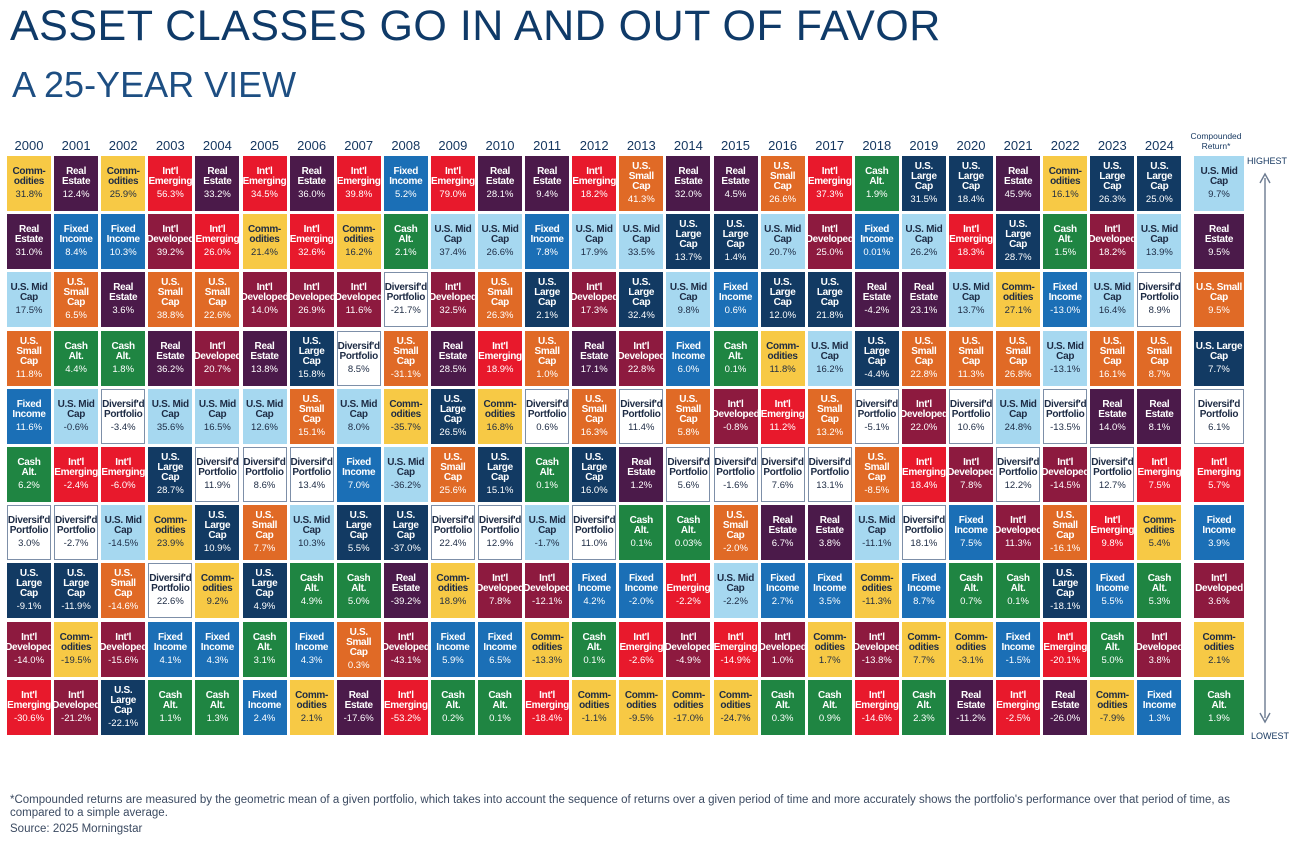  Describe the element at coordinates (877, 427) in the screenshot. I see `asset-return: -5.1%` at that location.